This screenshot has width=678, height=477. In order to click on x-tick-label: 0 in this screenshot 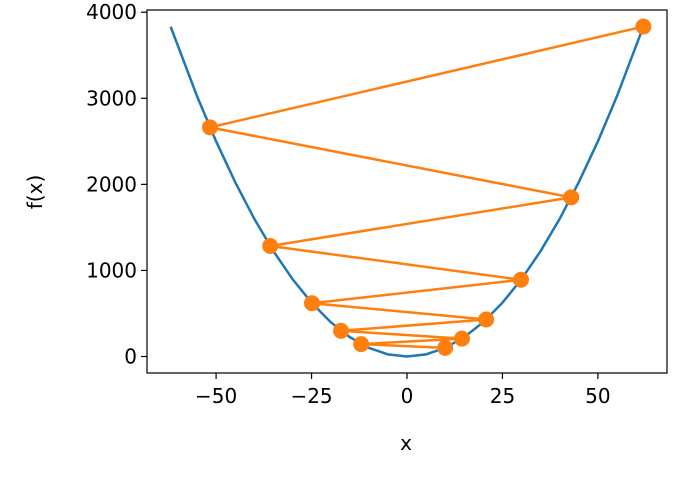, I will do `click(407, 396)`.